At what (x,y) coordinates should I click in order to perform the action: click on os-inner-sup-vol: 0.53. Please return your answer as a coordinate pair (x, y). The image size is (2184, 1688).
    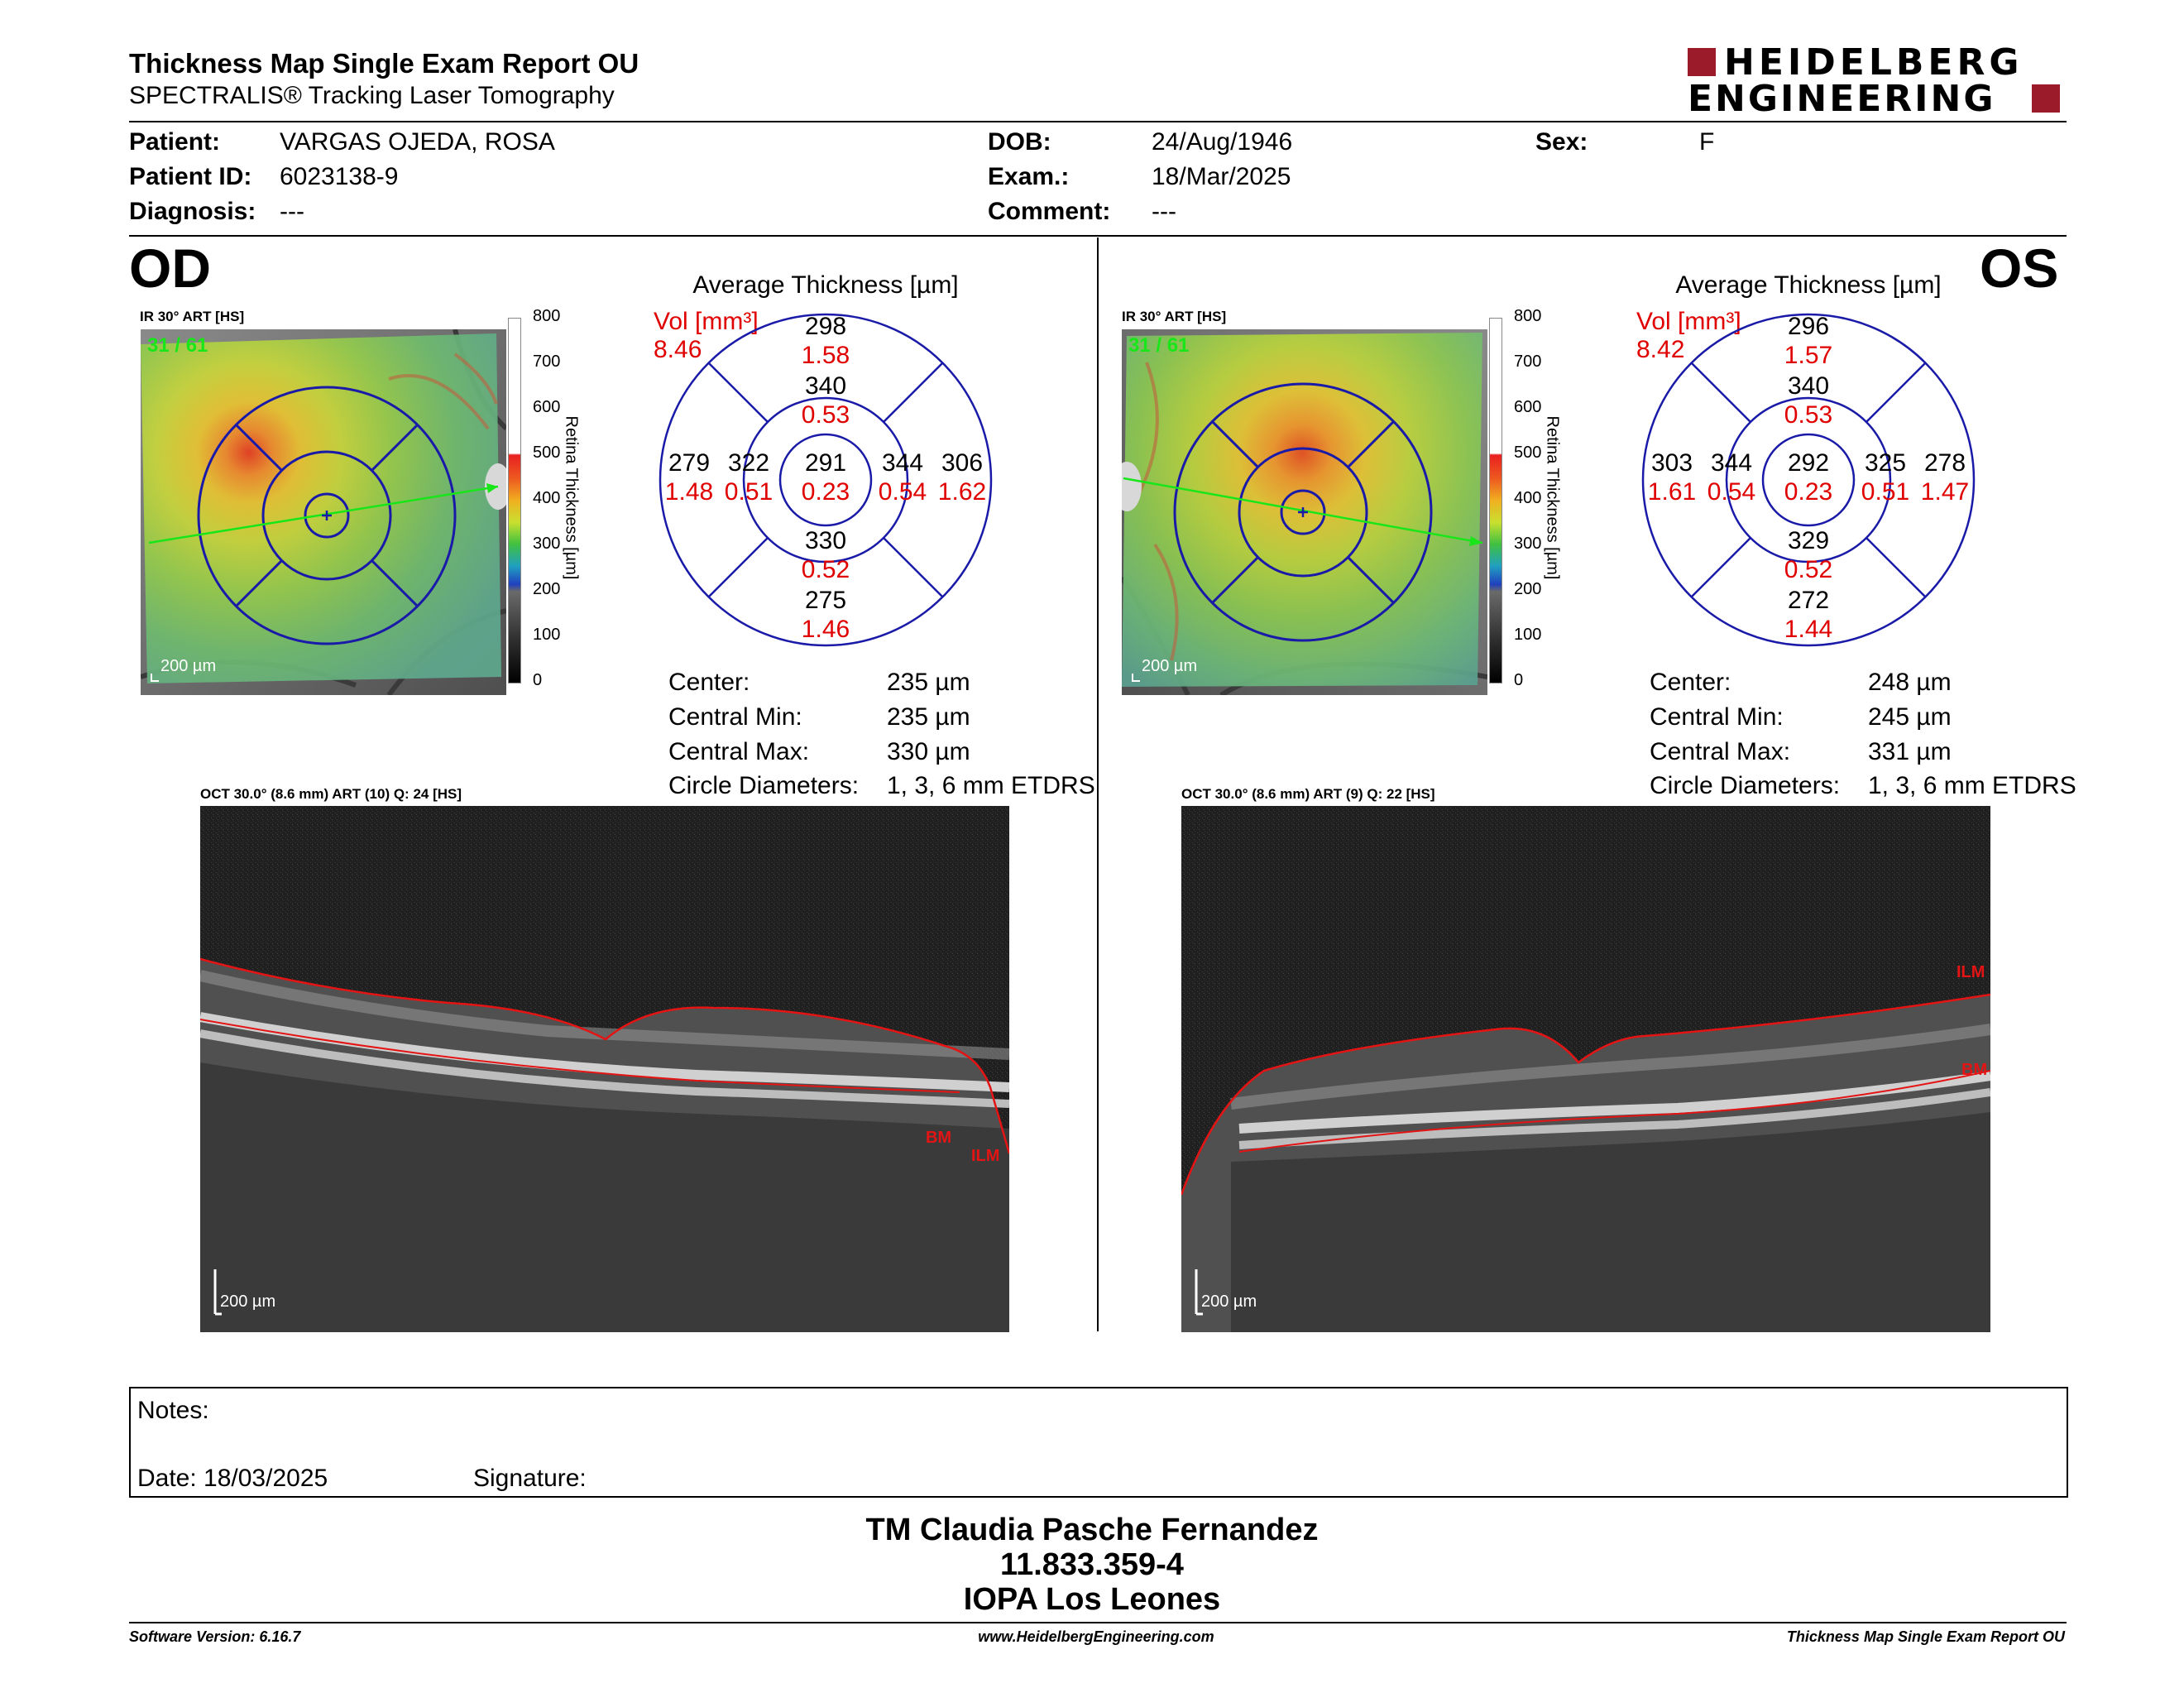
    Looking at the image, I should click on (1808, 415).